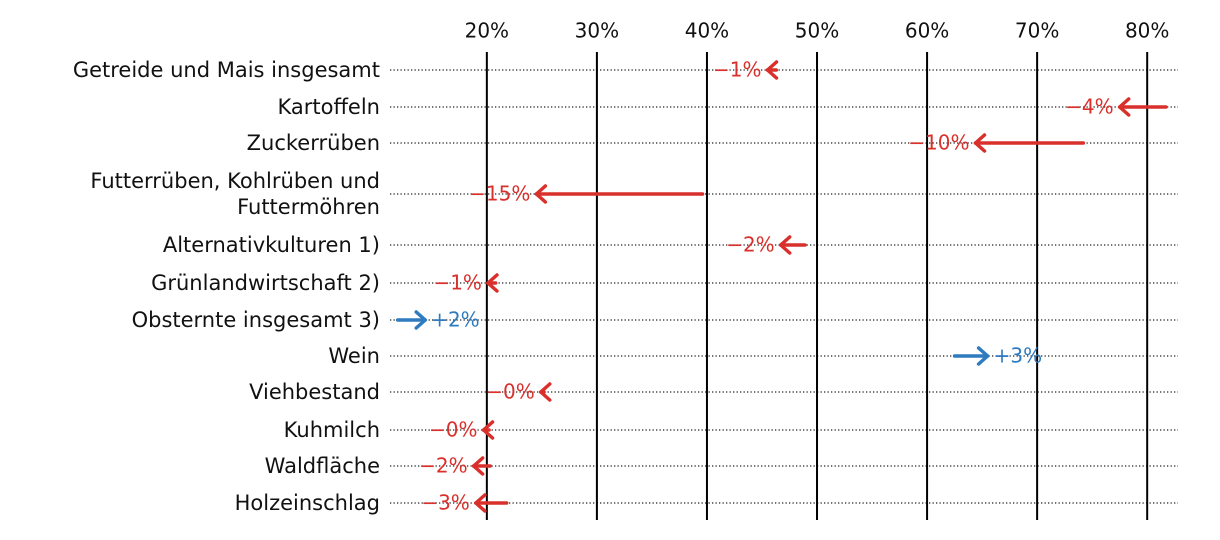  I want to click on value-label: −3%, so click(445, 503).